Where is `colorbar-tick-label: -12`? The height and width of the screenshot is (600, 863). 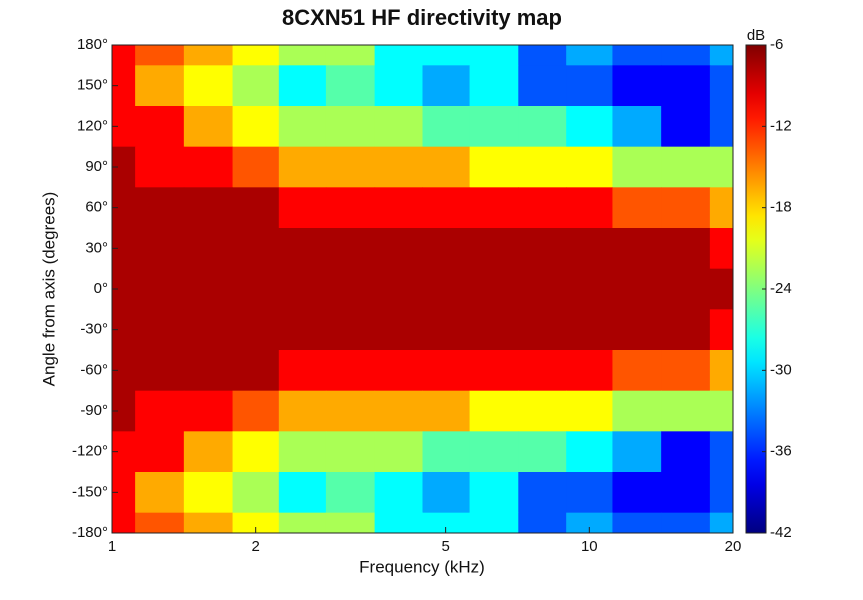
colorbar-tick-label: -12 is located at coordinates (781, 125).